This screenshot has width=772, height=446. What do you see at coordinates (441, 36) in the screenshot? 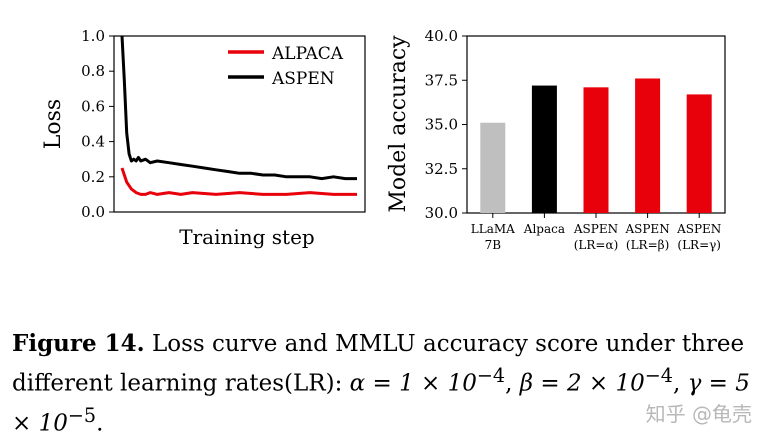
I see `accuracy-y-tick-label: 40.0` at bounding box center [441, 36].